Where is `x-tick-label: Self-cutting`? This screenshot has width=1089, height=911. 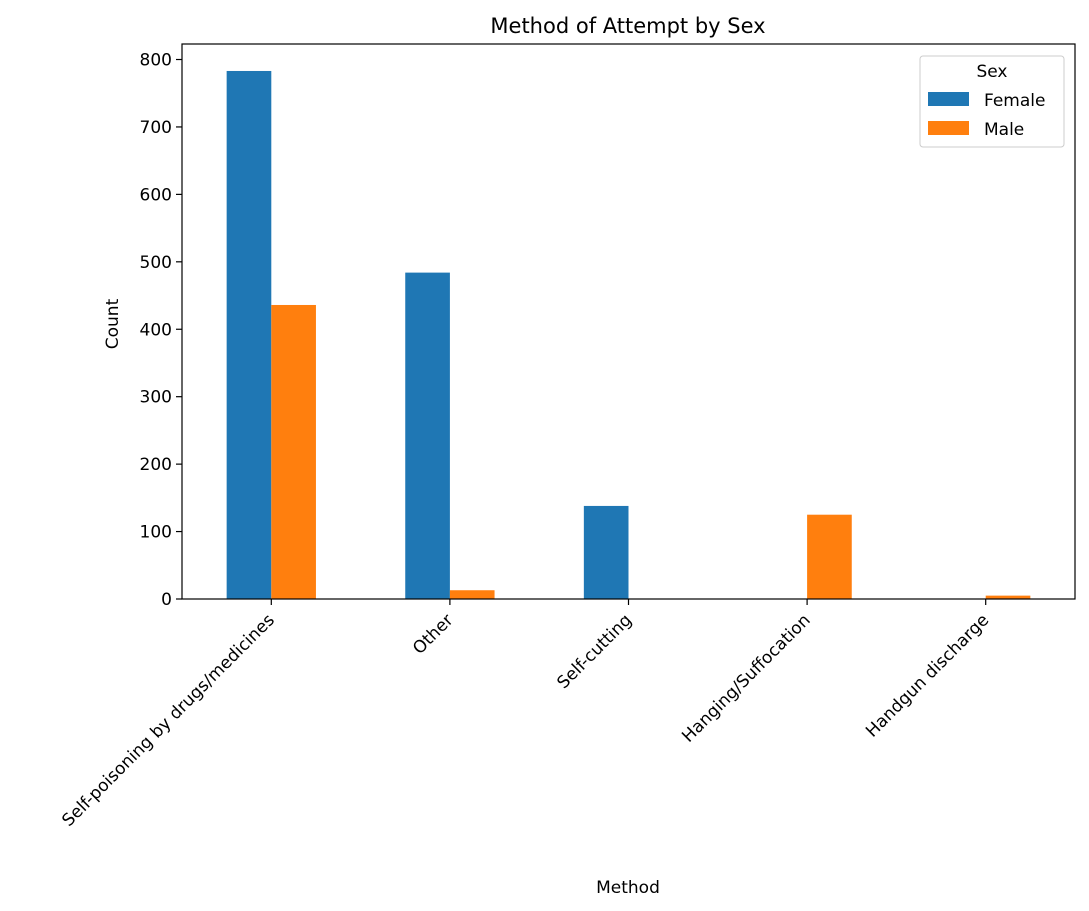
x-tick-label: Self-cutting is located at coordinates (594, 651).